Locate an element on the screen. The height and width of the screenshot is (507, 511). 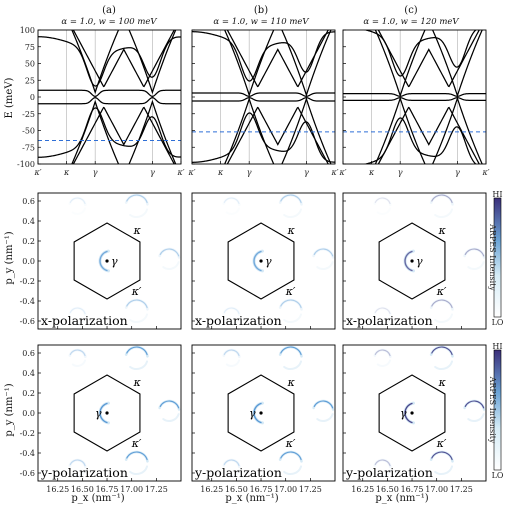
energy-axis-label: E (meV) is located at coordinates (9, 97).